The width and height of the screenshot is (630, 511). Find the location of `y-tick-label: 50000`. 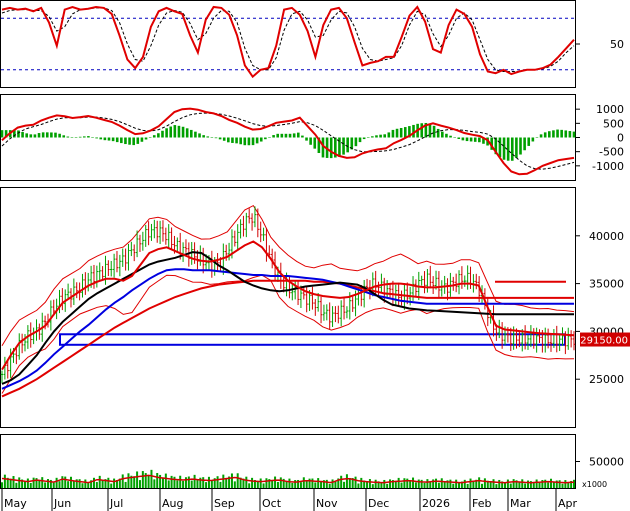

y-tick-label: 50000 is located at coordinates (606, 462).